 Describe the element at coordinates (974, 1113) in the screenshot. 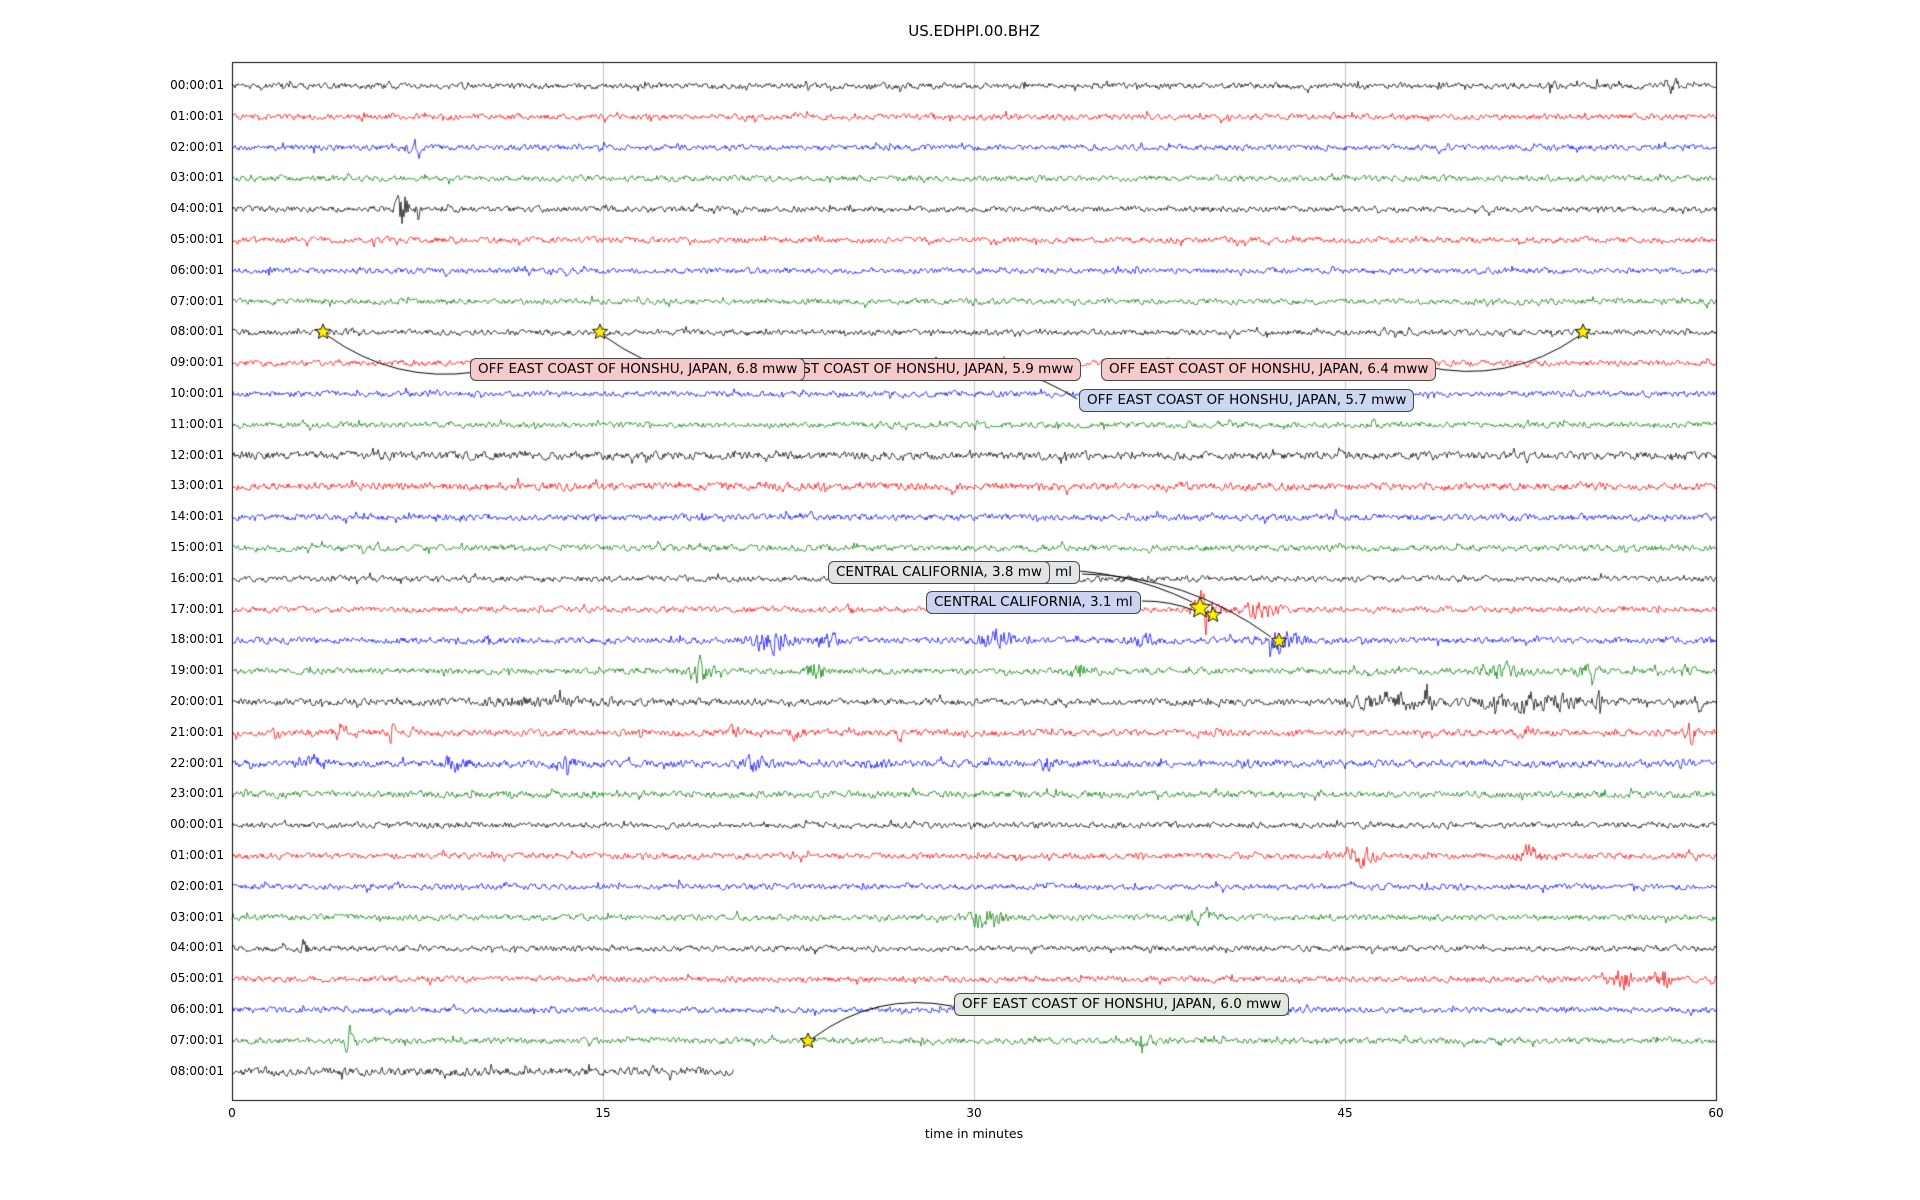

I see `x-tick-label: 30` at that location.